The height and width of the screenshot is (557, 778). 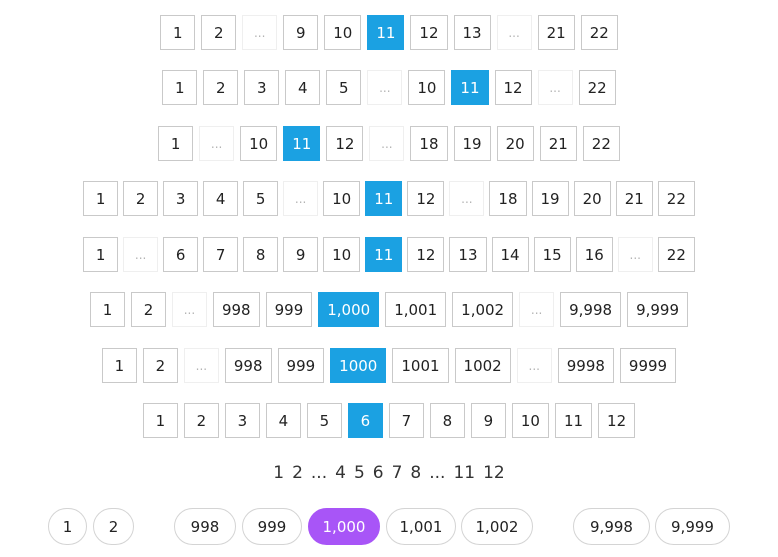 I want to click on pill-page-2: 2, so click(x=113, y=526).